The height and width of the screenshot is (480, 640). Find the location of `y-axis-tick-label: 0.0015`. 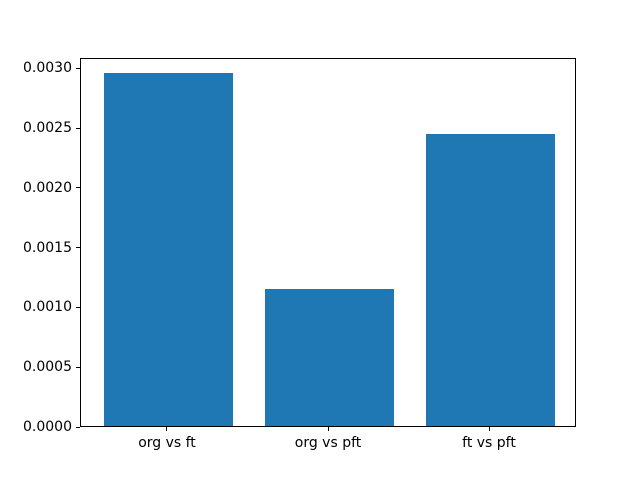

y-axis-tick-label: 0.0015 is located at coordinates (47, 248).